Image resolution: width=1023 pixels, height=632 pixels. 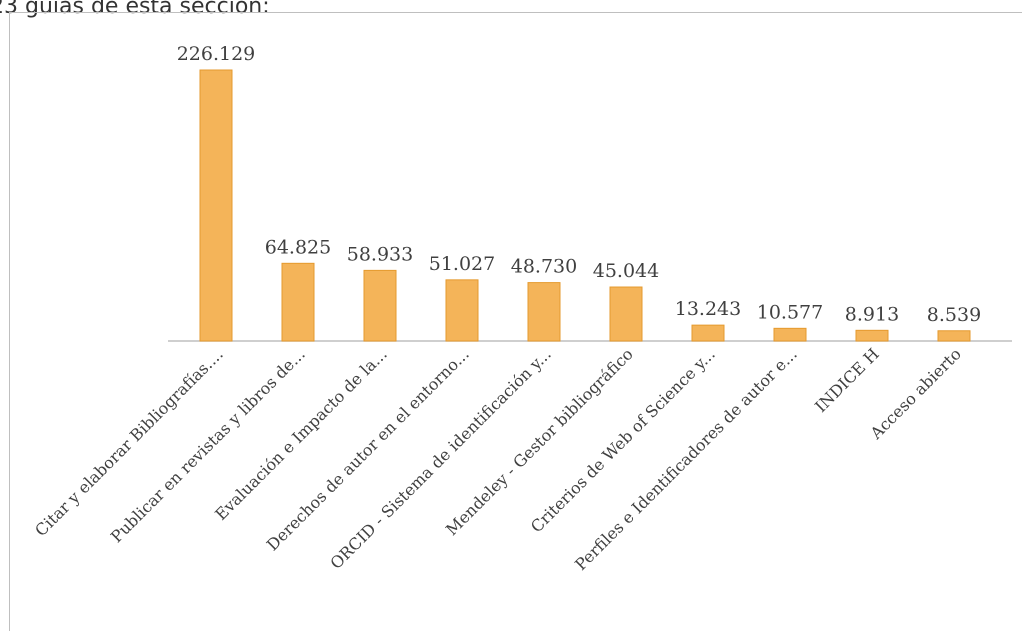 I want to click on data-label: 51.027, so click(x=462, y=264).